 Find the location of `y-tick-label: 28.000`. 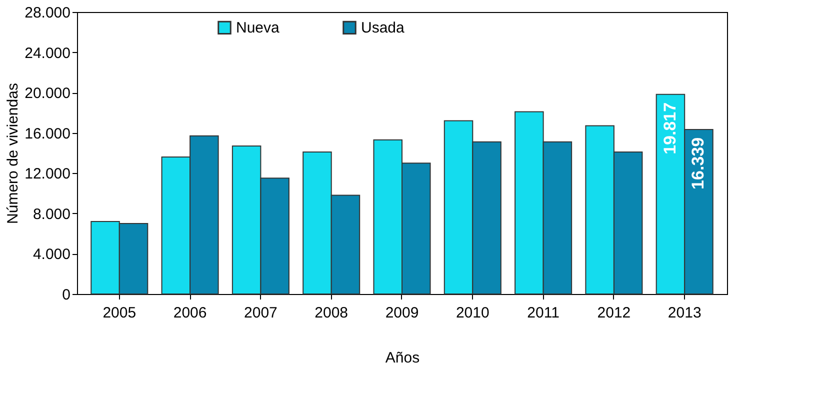

y-tick-label: 28.000 is located at coordinates (47, 13).